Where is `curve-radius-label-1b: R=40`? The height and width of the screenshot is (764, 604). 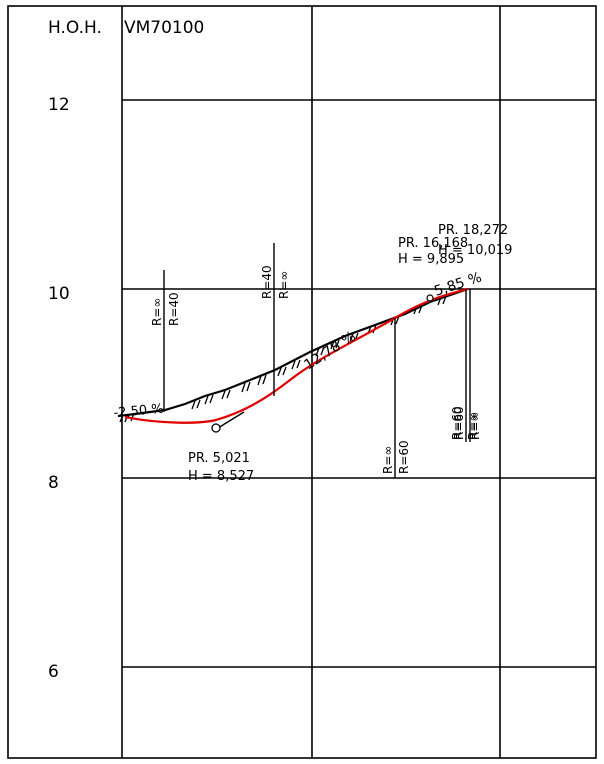
curve-radius-label-1b: R=40 is located at coordinates (174, 309).